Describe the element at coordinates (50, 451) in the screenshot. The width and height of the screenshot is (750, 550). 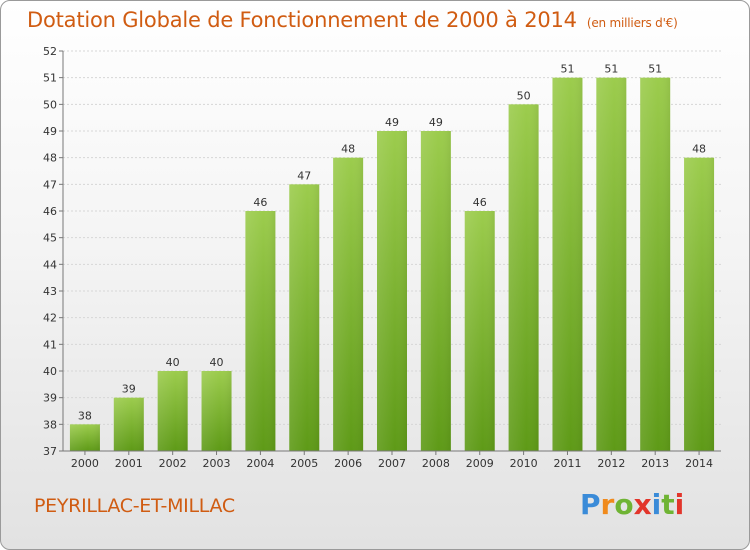
I see `y-tick-label: 37` at that location.